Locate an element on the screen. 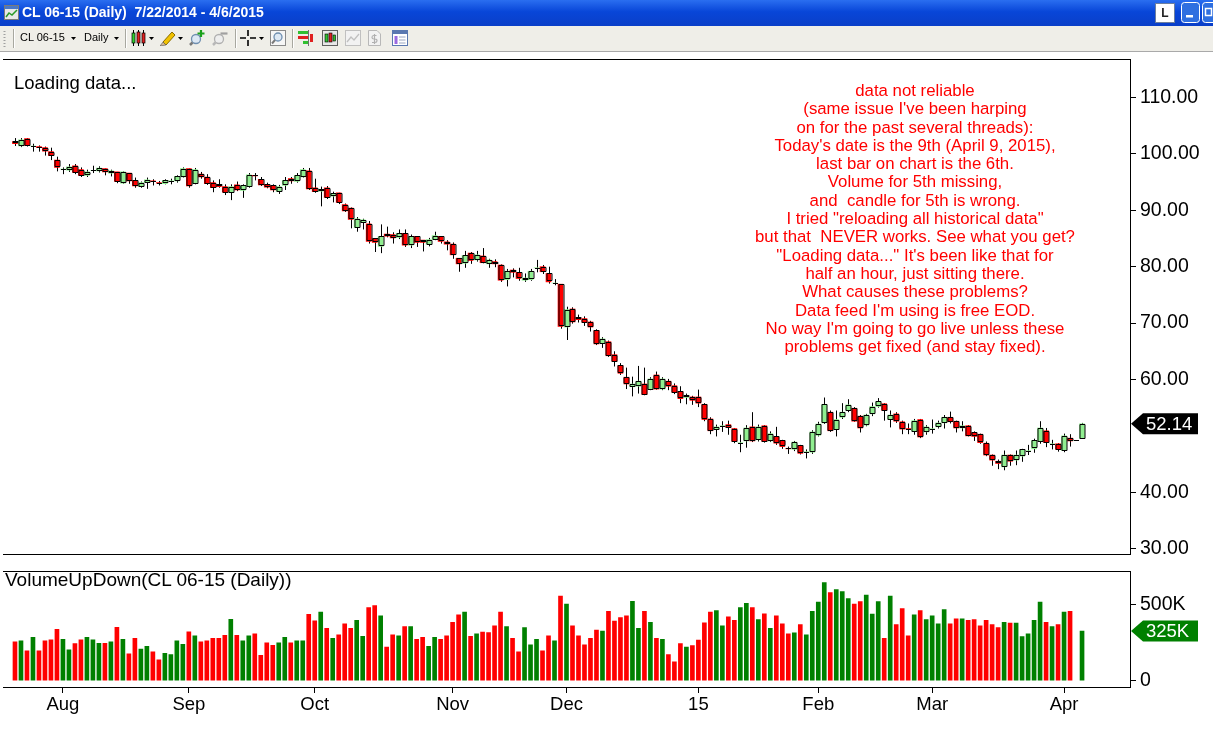 Image resolution: width=1213 pixels, height=731 pixels. y-tick-label: 80.00 is located at coordinates (1164, 265).